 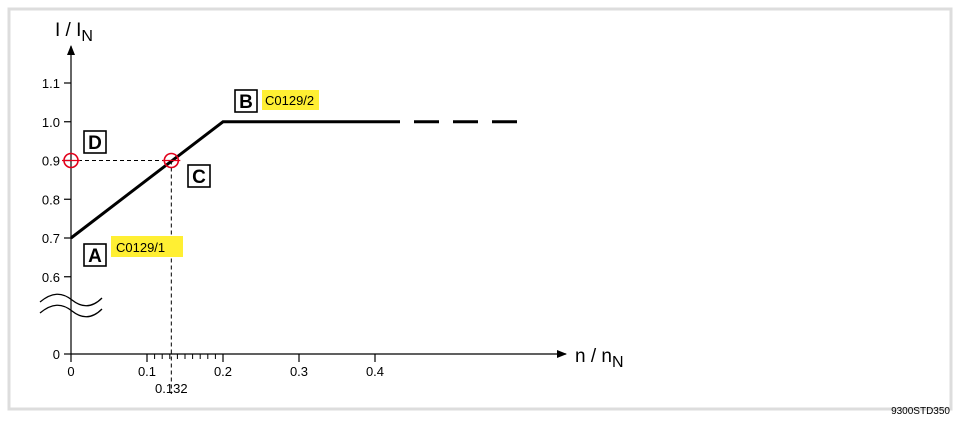 I want to click on point-d-label: D, so click(x=95, y=143).